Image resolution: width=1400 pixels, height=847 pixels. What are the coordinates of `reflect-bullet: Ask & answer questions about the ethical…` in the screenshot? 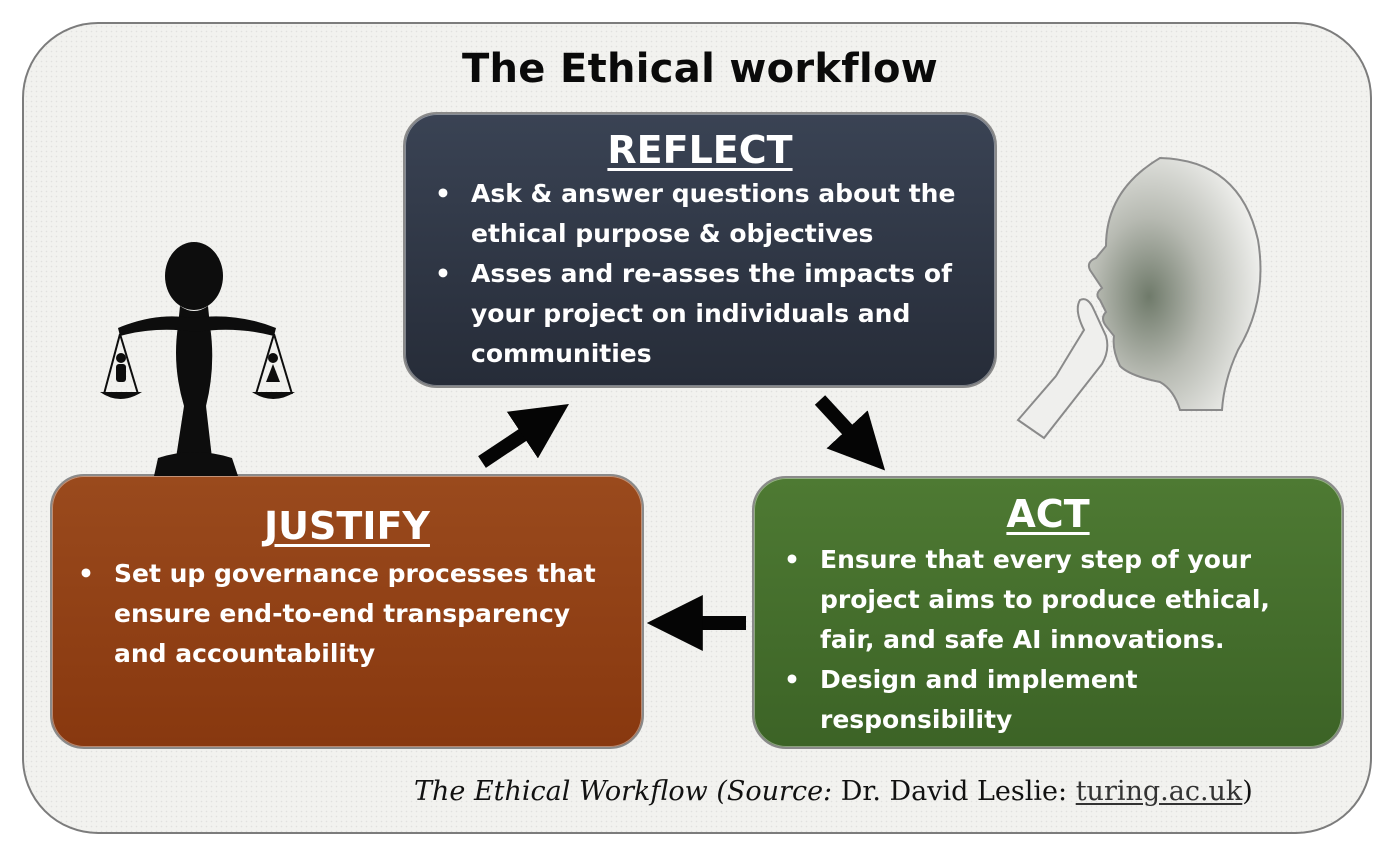 It's located at (701, 214).